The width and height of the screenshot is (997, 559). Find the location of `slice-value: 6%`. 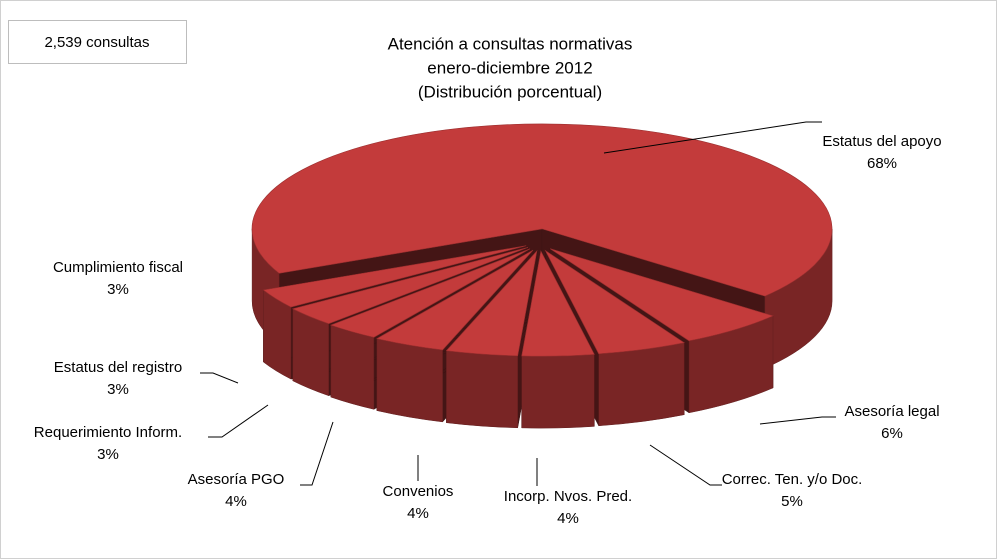

slice-value: 6% is located at coordinates (892, 433).